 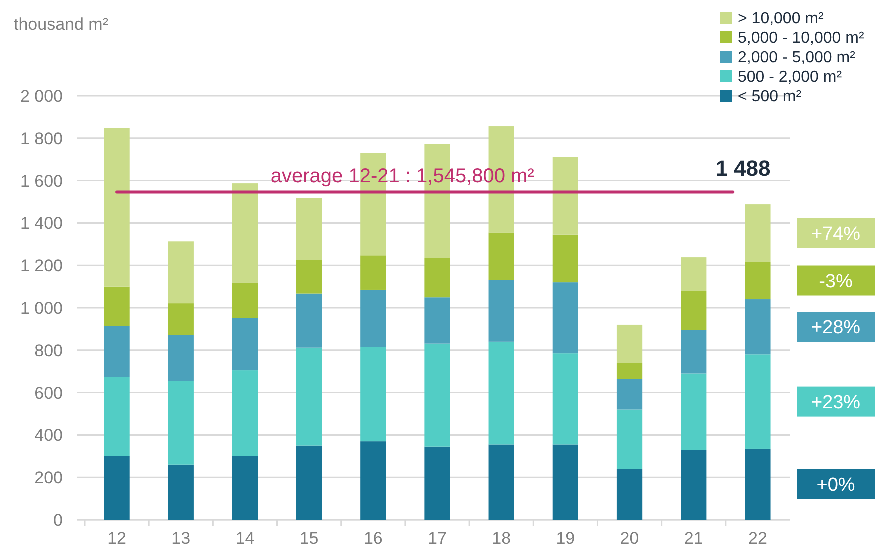 What do you see at coordinates (630, 538) in the screenshot?
I see `x-tick-label: 20` at bounding box center [630, 538].